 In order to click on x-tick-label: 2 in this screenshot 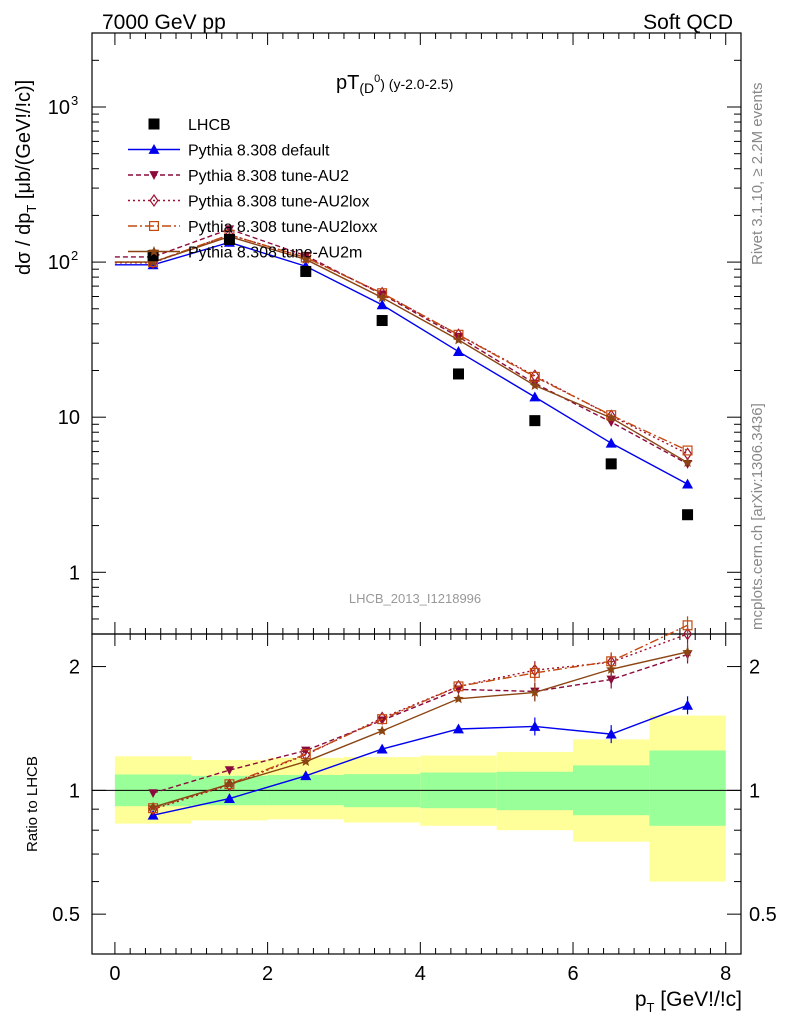, I will do `click(267, 974)`.